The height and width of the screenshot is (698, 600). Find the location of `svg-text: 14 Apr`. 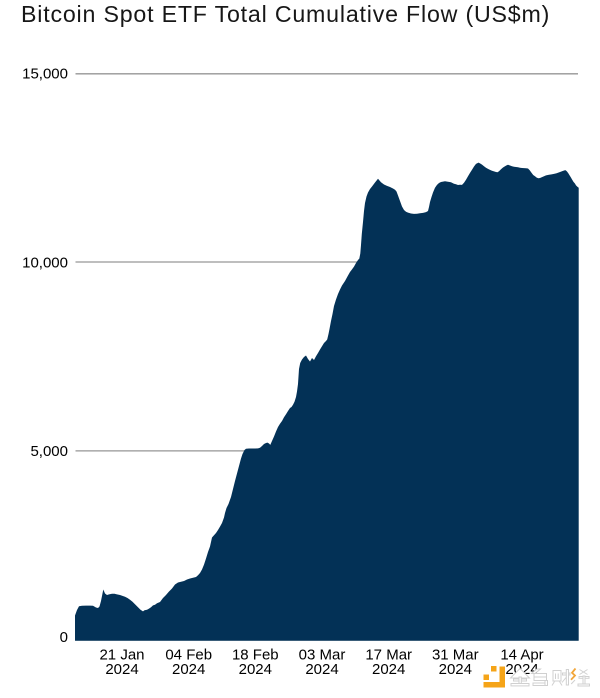

svg-text: 14 Apr is located at coordinates (521, 655).